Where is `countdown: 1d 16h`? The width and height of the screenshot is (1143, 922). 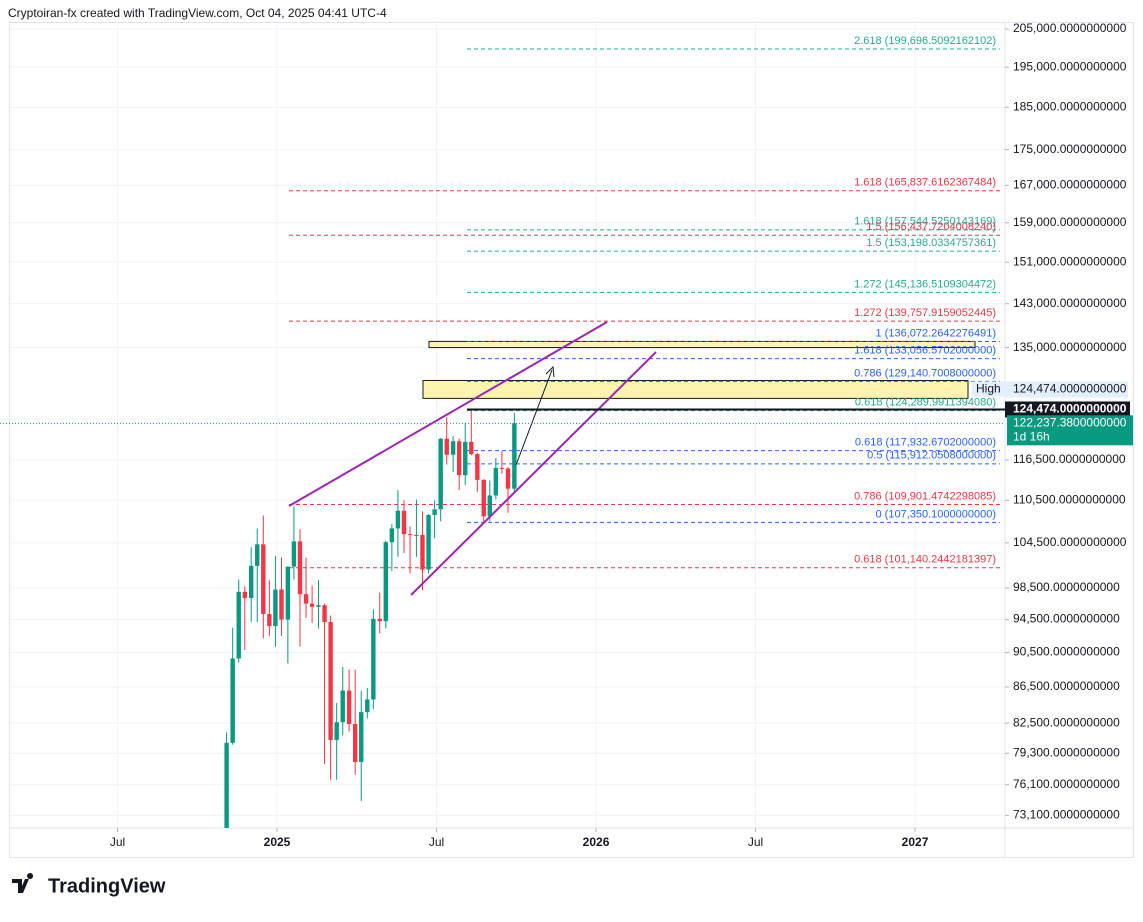
countdown: 1d 16h is located at coordinates (1031, 436).